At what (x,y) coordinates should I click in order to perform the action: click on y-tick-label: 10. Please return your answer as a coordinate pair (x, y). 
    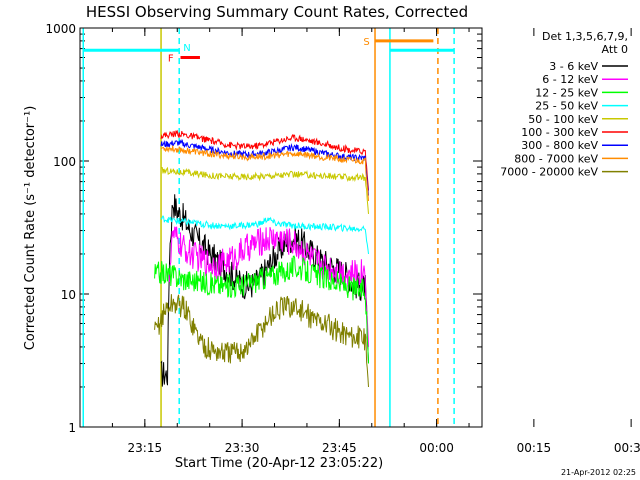
    Looking at the image, I should click on (68, 295).